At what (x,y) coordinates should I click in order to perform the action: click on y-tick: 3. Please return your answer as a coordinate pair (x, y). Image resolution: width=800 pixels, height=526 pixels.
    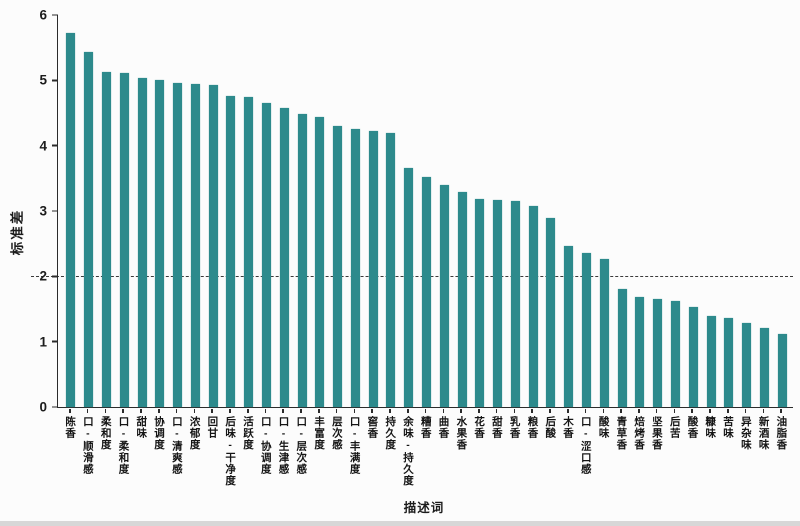
    Looking at the image, I should click on (36, 211).